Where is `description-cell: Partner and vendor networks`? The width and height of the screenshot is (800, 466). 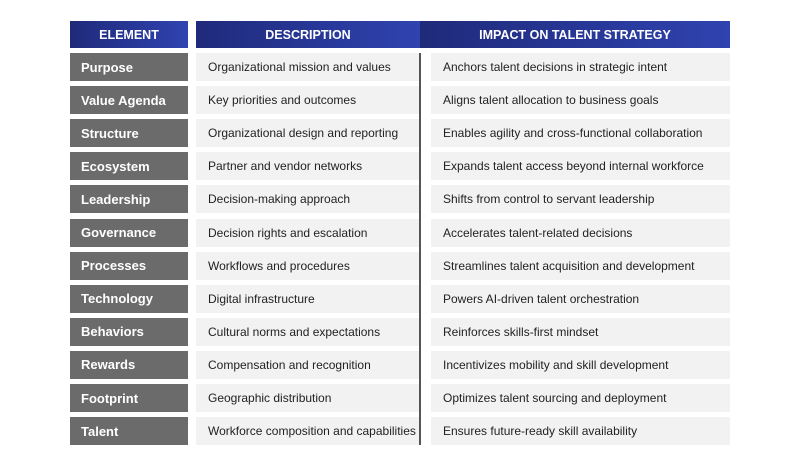
description-cell: Partner and vendor networks is located at coordinates (308, 166).